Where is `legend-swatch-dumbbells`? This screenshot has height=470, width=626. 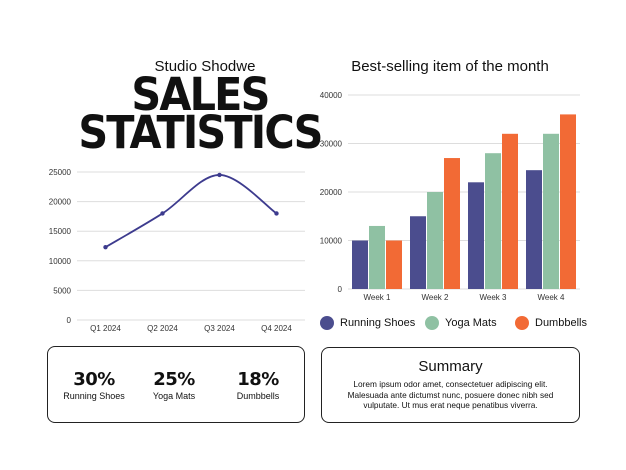 legend-swatch-dumbbells is located at coordinates (522, 323).